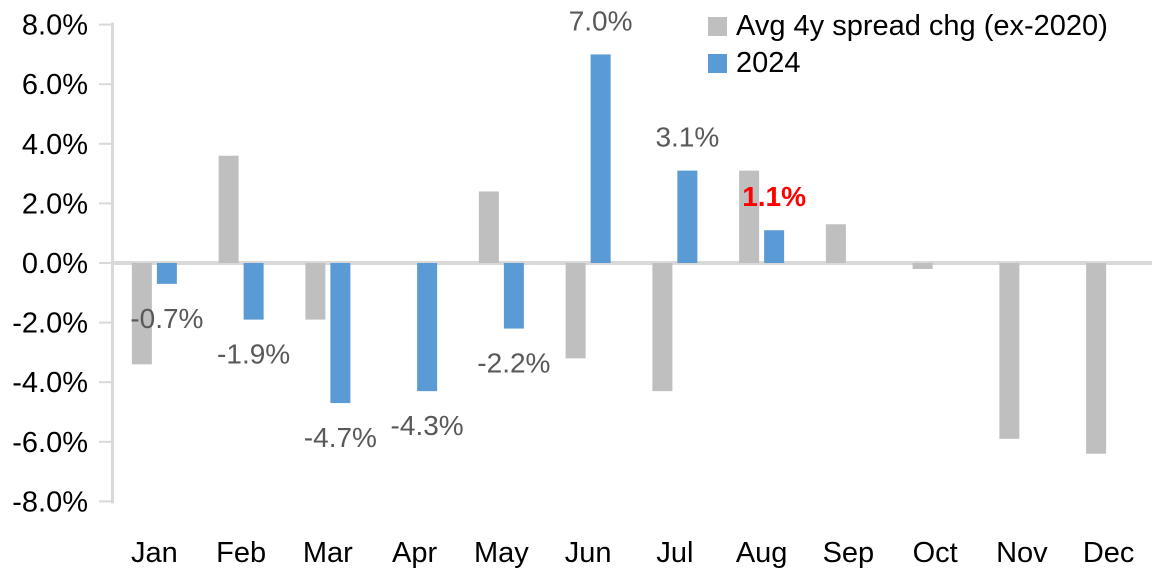  Describe the element at coordinates (50, 383) in the screenshot. I see `y-axis-label: -4.0%` at that location.